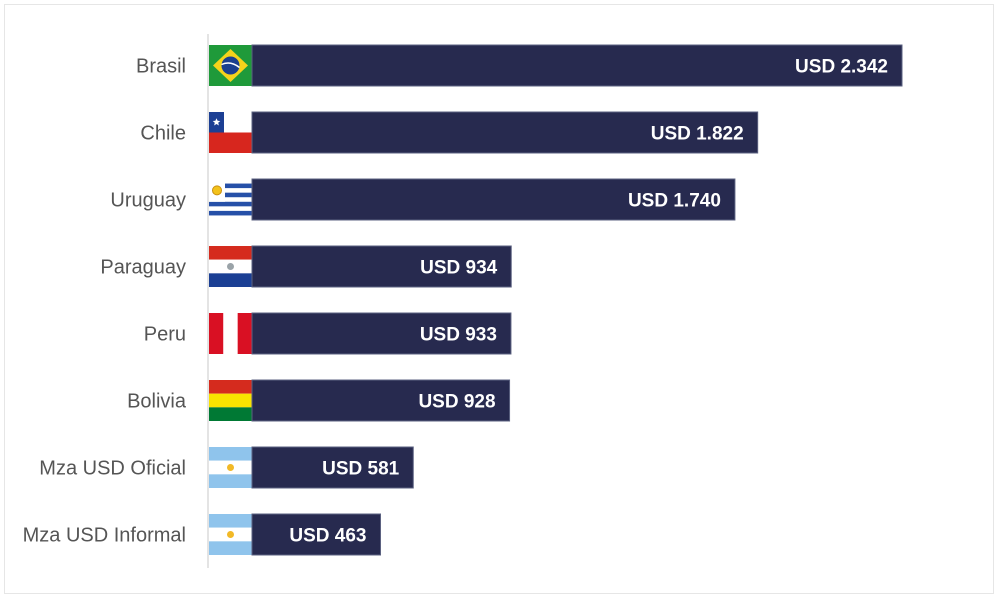 The width and height of the screenshot is (1000, 600). I want to click on value-label: USD 928, so click(456, 402).